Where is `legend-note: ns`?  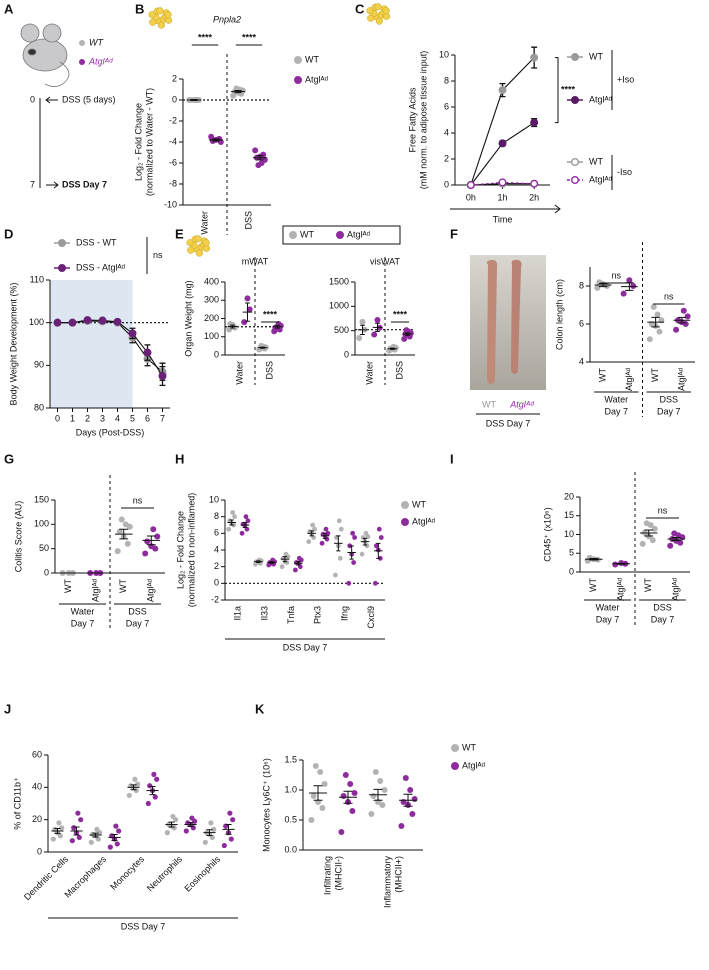
legend-note: ns is located at coordinates (158, 255).